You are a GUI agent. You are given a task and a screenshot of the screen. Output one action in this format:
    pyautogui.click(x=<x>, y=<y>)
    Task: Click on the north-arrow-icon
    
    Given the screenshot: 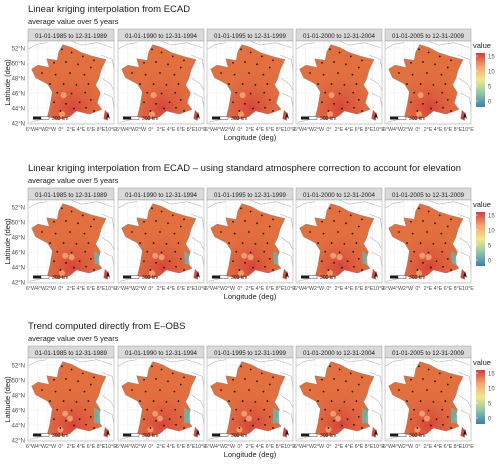 What is the action you would take?
    pyautogui.click(x=198, y=274)
    